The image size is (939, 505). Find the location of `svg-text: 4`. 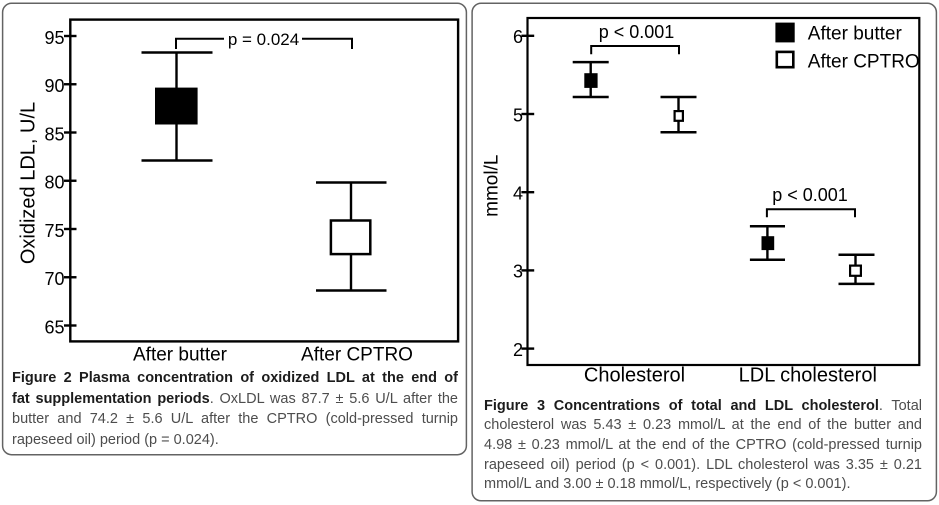

svg-text: 4 is located at coordinates (518, 194).